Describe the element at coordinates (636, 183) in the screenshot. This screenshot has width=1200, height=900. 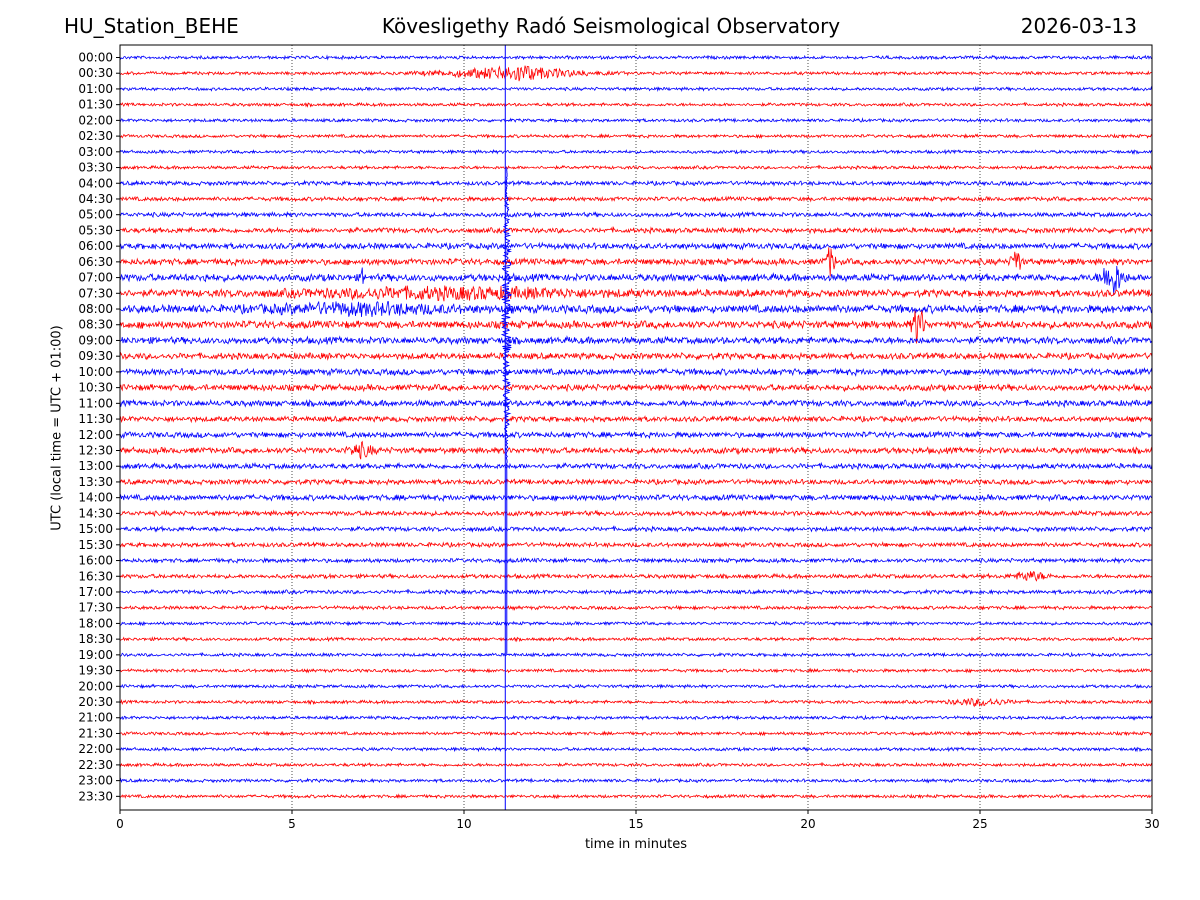
I see `trace-04:00` at that location.